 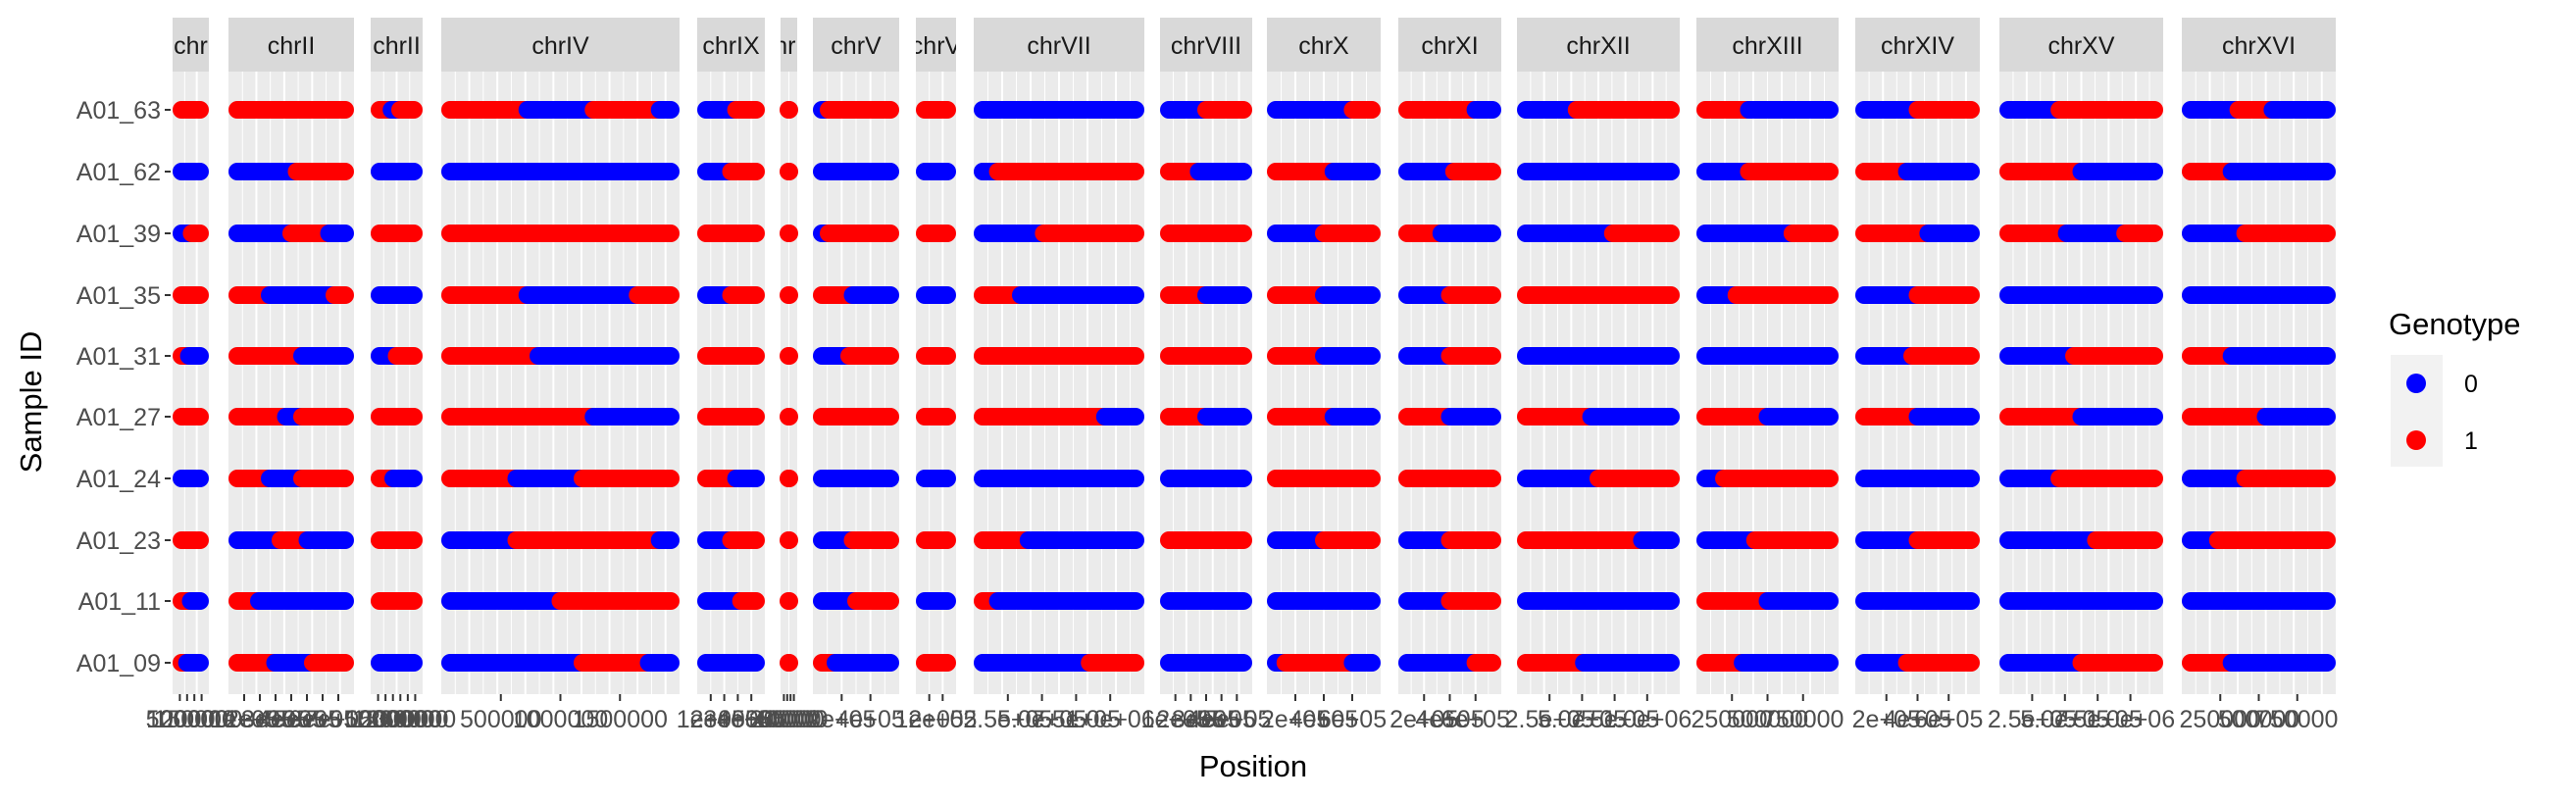 What do you see at coordinates (1111, 720) in the screenshot?
I see `x-tick-label: 1.0e+06` at bounding box center [1111, 720].